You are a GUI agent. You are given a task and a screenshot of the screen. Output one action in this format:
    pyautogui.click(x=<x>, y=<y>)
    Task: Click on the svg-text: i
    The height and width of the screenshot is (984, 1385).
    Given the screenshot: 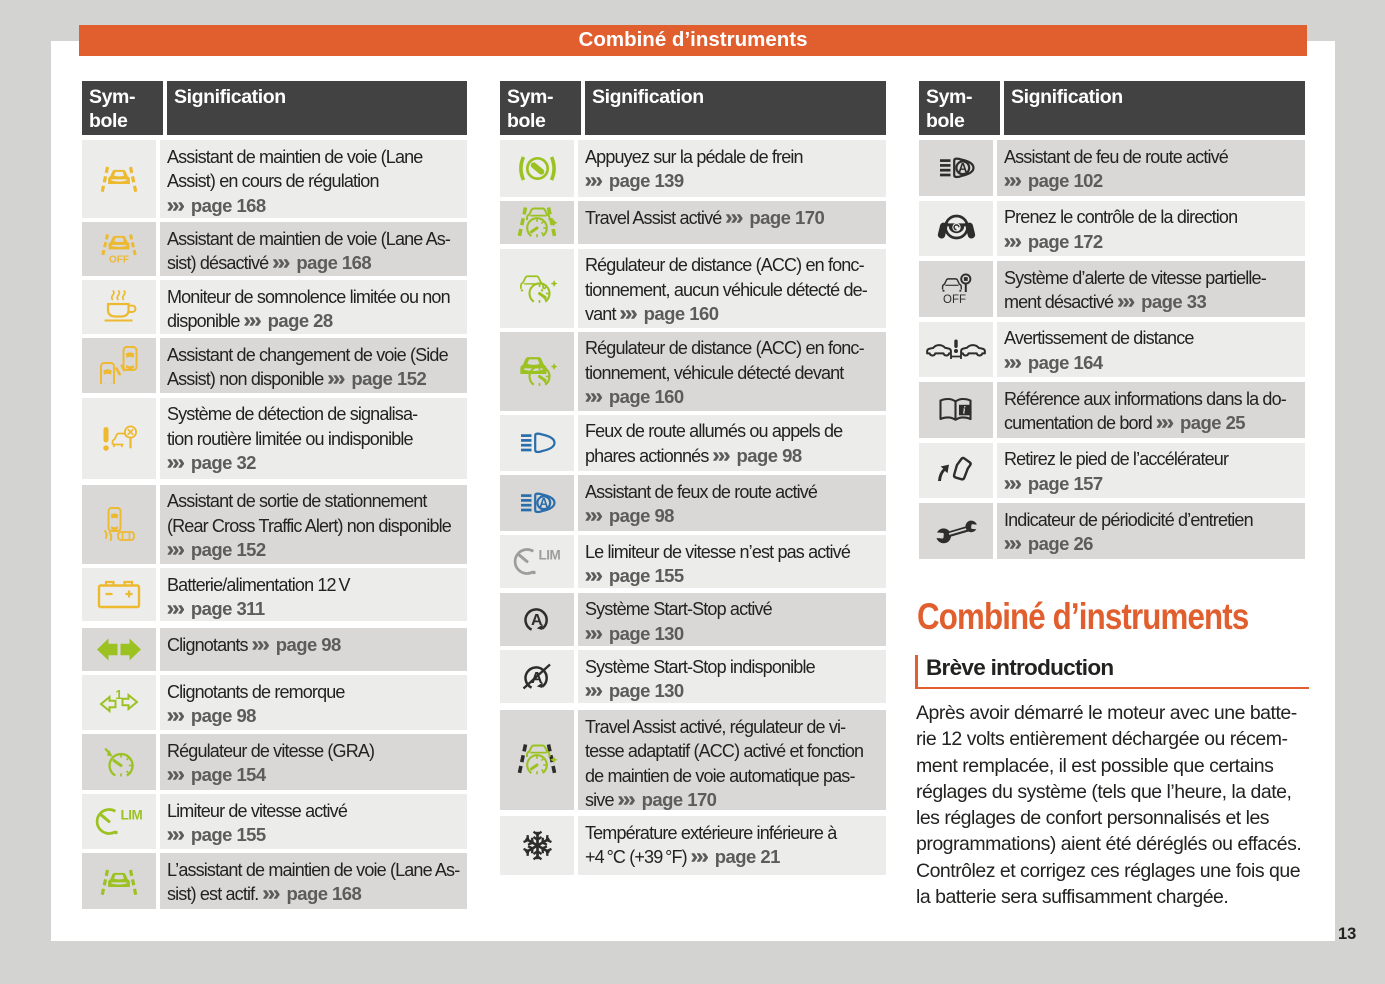 What is the action you would take?
    pyautogui.click(x=964, y=411)
    